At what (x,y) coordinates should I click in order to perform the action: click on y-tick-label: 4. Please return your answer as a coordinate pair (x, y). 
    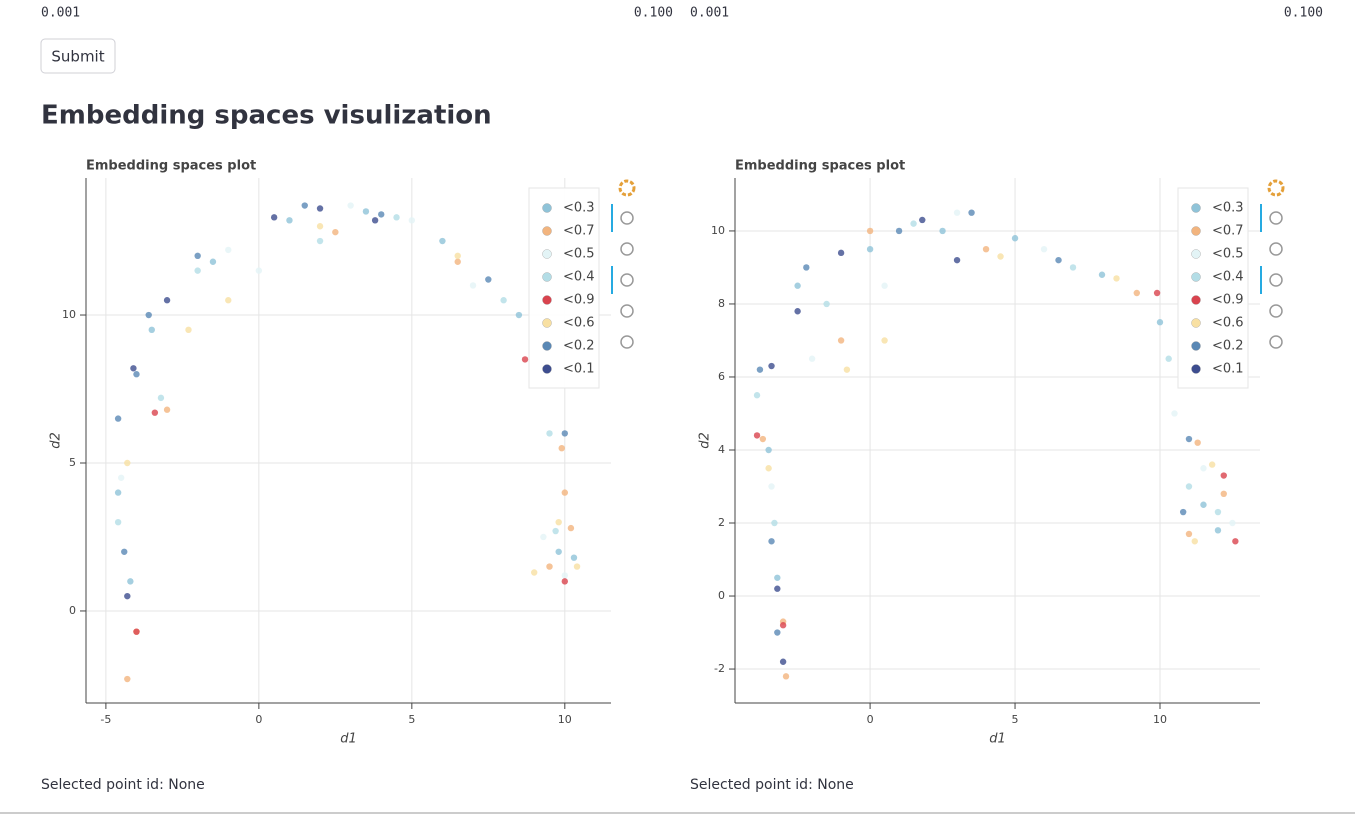
    Looking at the image, I should click on (721, 449).